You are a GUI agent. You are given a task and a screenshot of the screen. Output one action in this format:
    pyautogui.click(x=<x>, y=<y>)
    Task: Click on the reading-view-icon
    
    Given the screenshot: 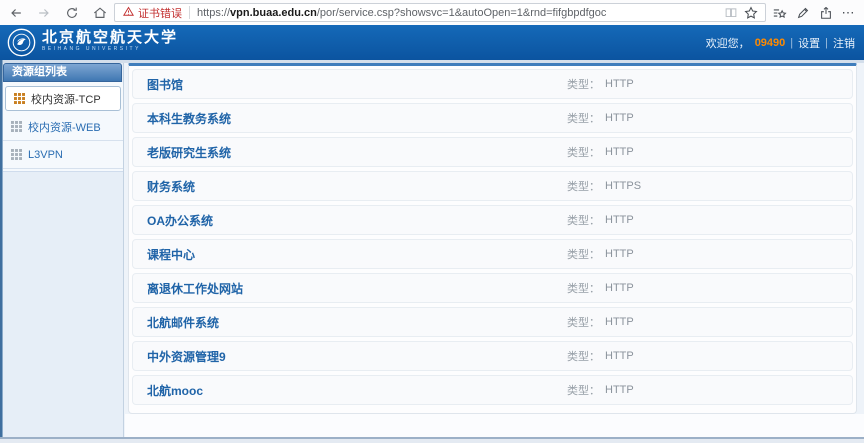 What is the action you would take?
    pyautogui.click(x=731, y=12)
    